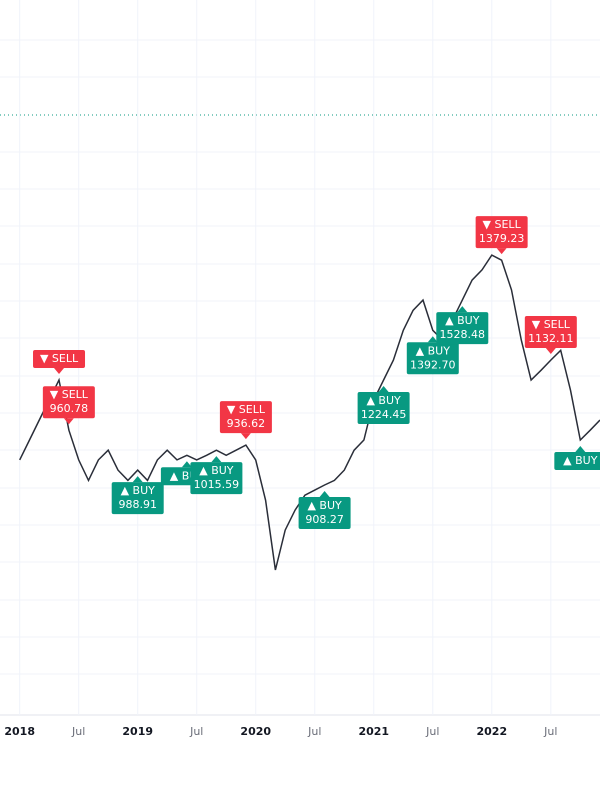 Image resolution: width=600 pixels, height=800 pixels. What do you see at coordinates (255, 731) in the screenshot?
I see `x-tick-label: 2020` at bounding box center [255, 731].